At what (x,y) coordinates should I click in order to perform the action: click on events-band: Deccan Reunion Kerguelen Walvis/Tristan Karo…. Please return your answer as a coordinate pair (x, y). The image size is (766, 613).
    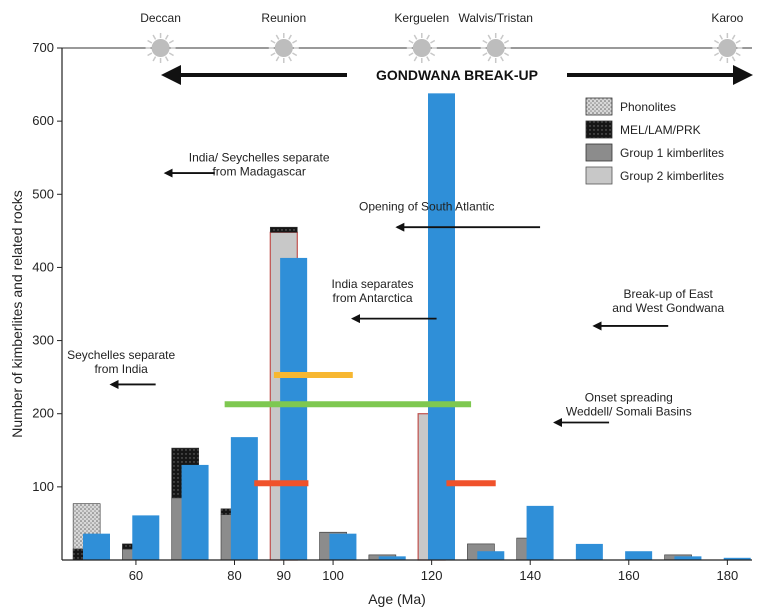
    Looking at the image, I should click on (446, 48).